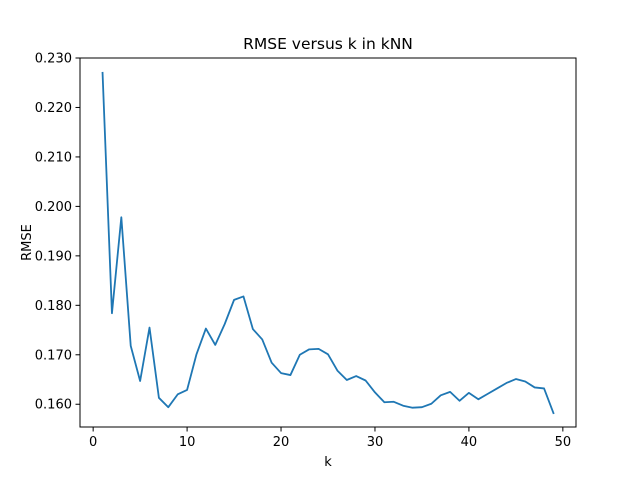  What do you see at coordinates (53, 59) in the screenshot?
I see `y-tick-label: 0.230` at bounding box center [53, 59].